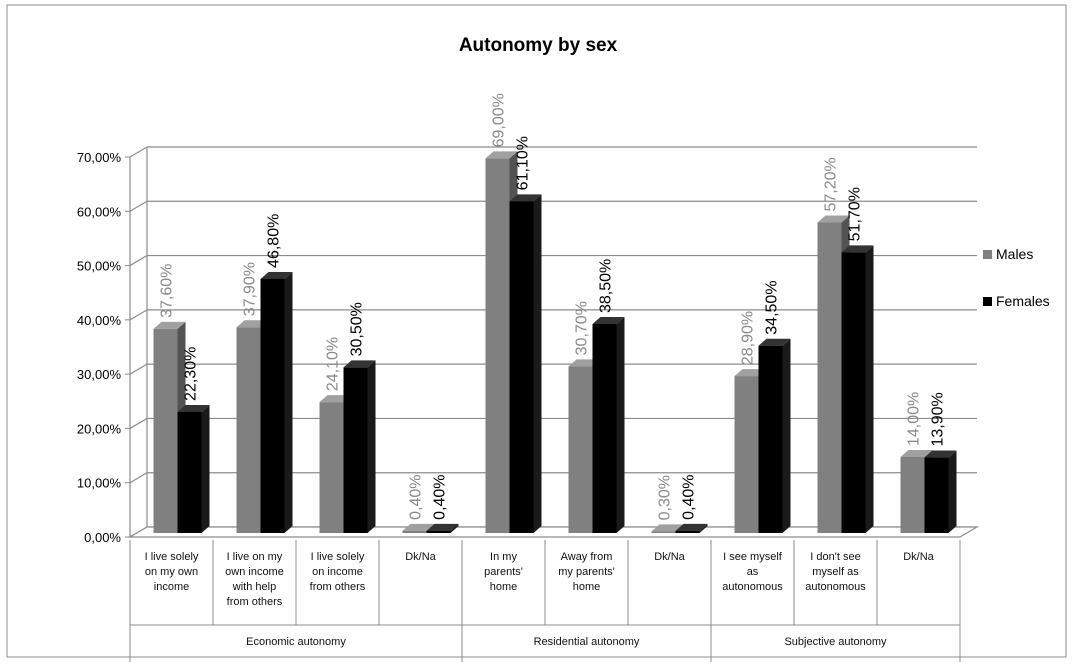 Image resolution: width=1073 pixels, height=667 pixels. Describe the element at coordinates (338, 572) in the screenshot. I see `category-label: I live solely on income from others` at that location.